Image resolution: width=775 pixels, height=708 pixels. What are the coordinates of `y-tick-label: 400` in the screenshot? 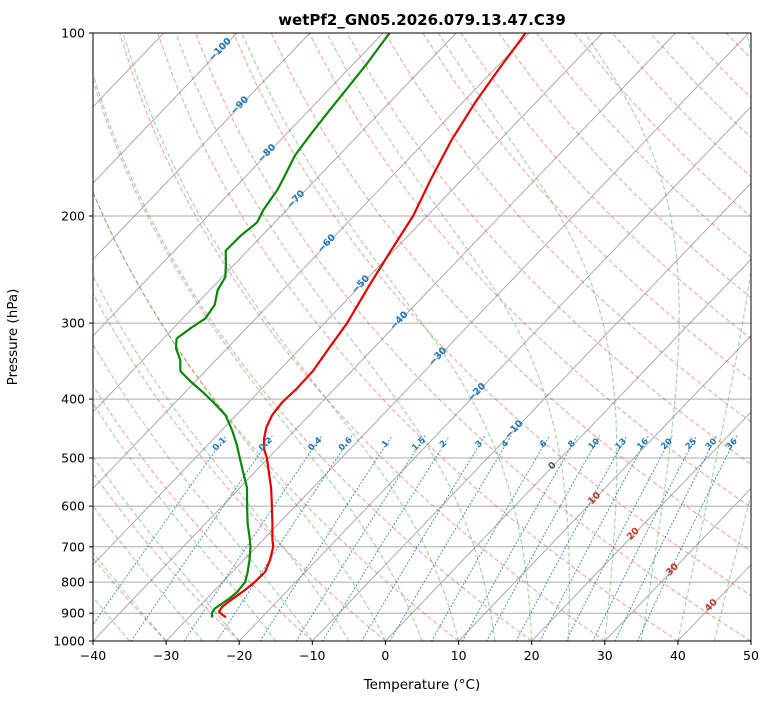 It's located at (73, 399).